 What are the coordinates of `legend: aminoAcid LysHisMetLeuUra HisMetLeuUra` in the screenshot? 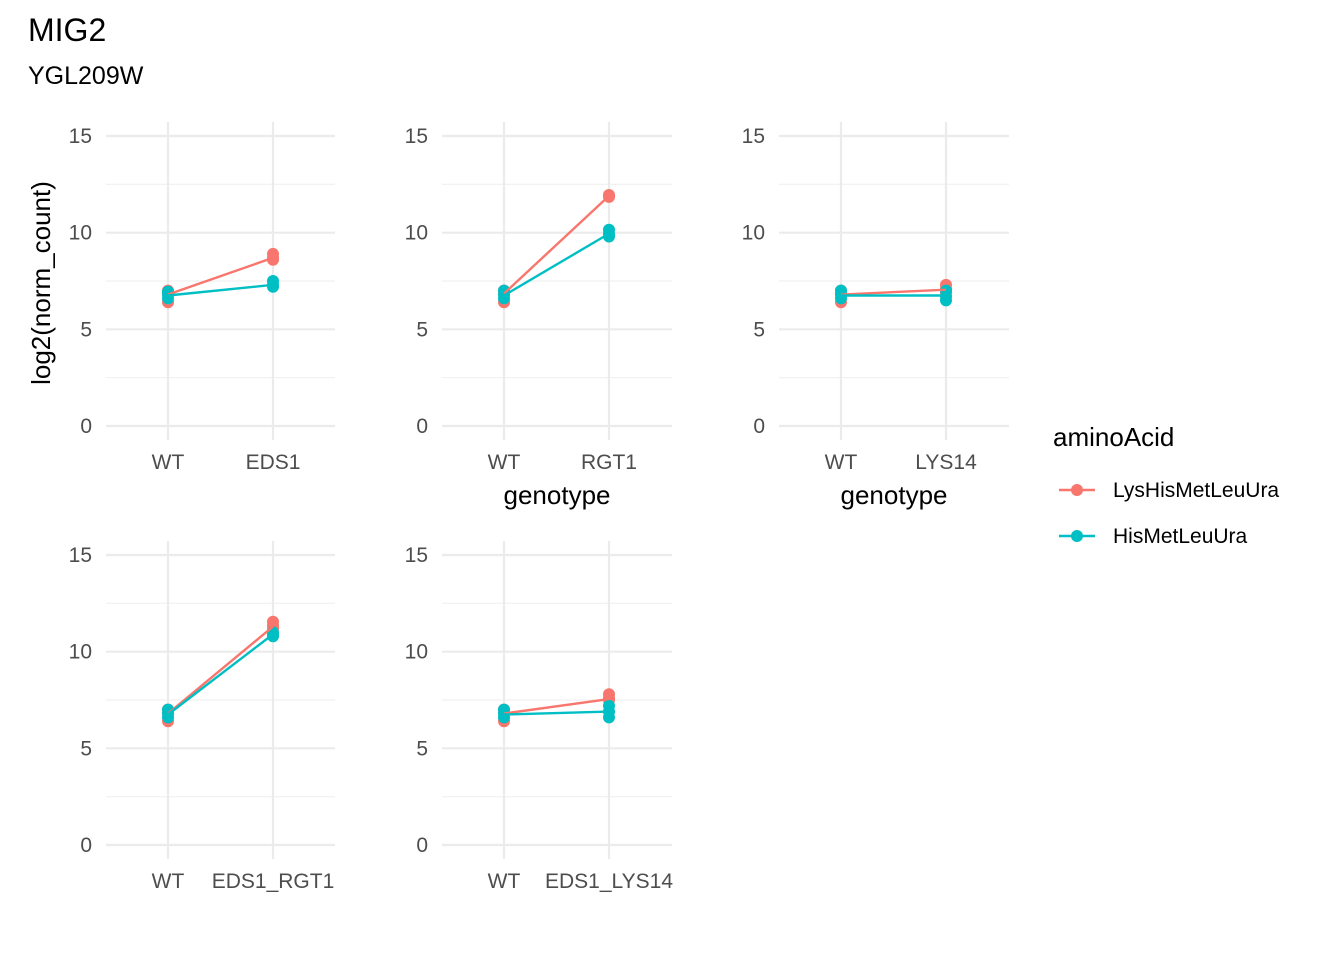 It's located at (1166, 485).